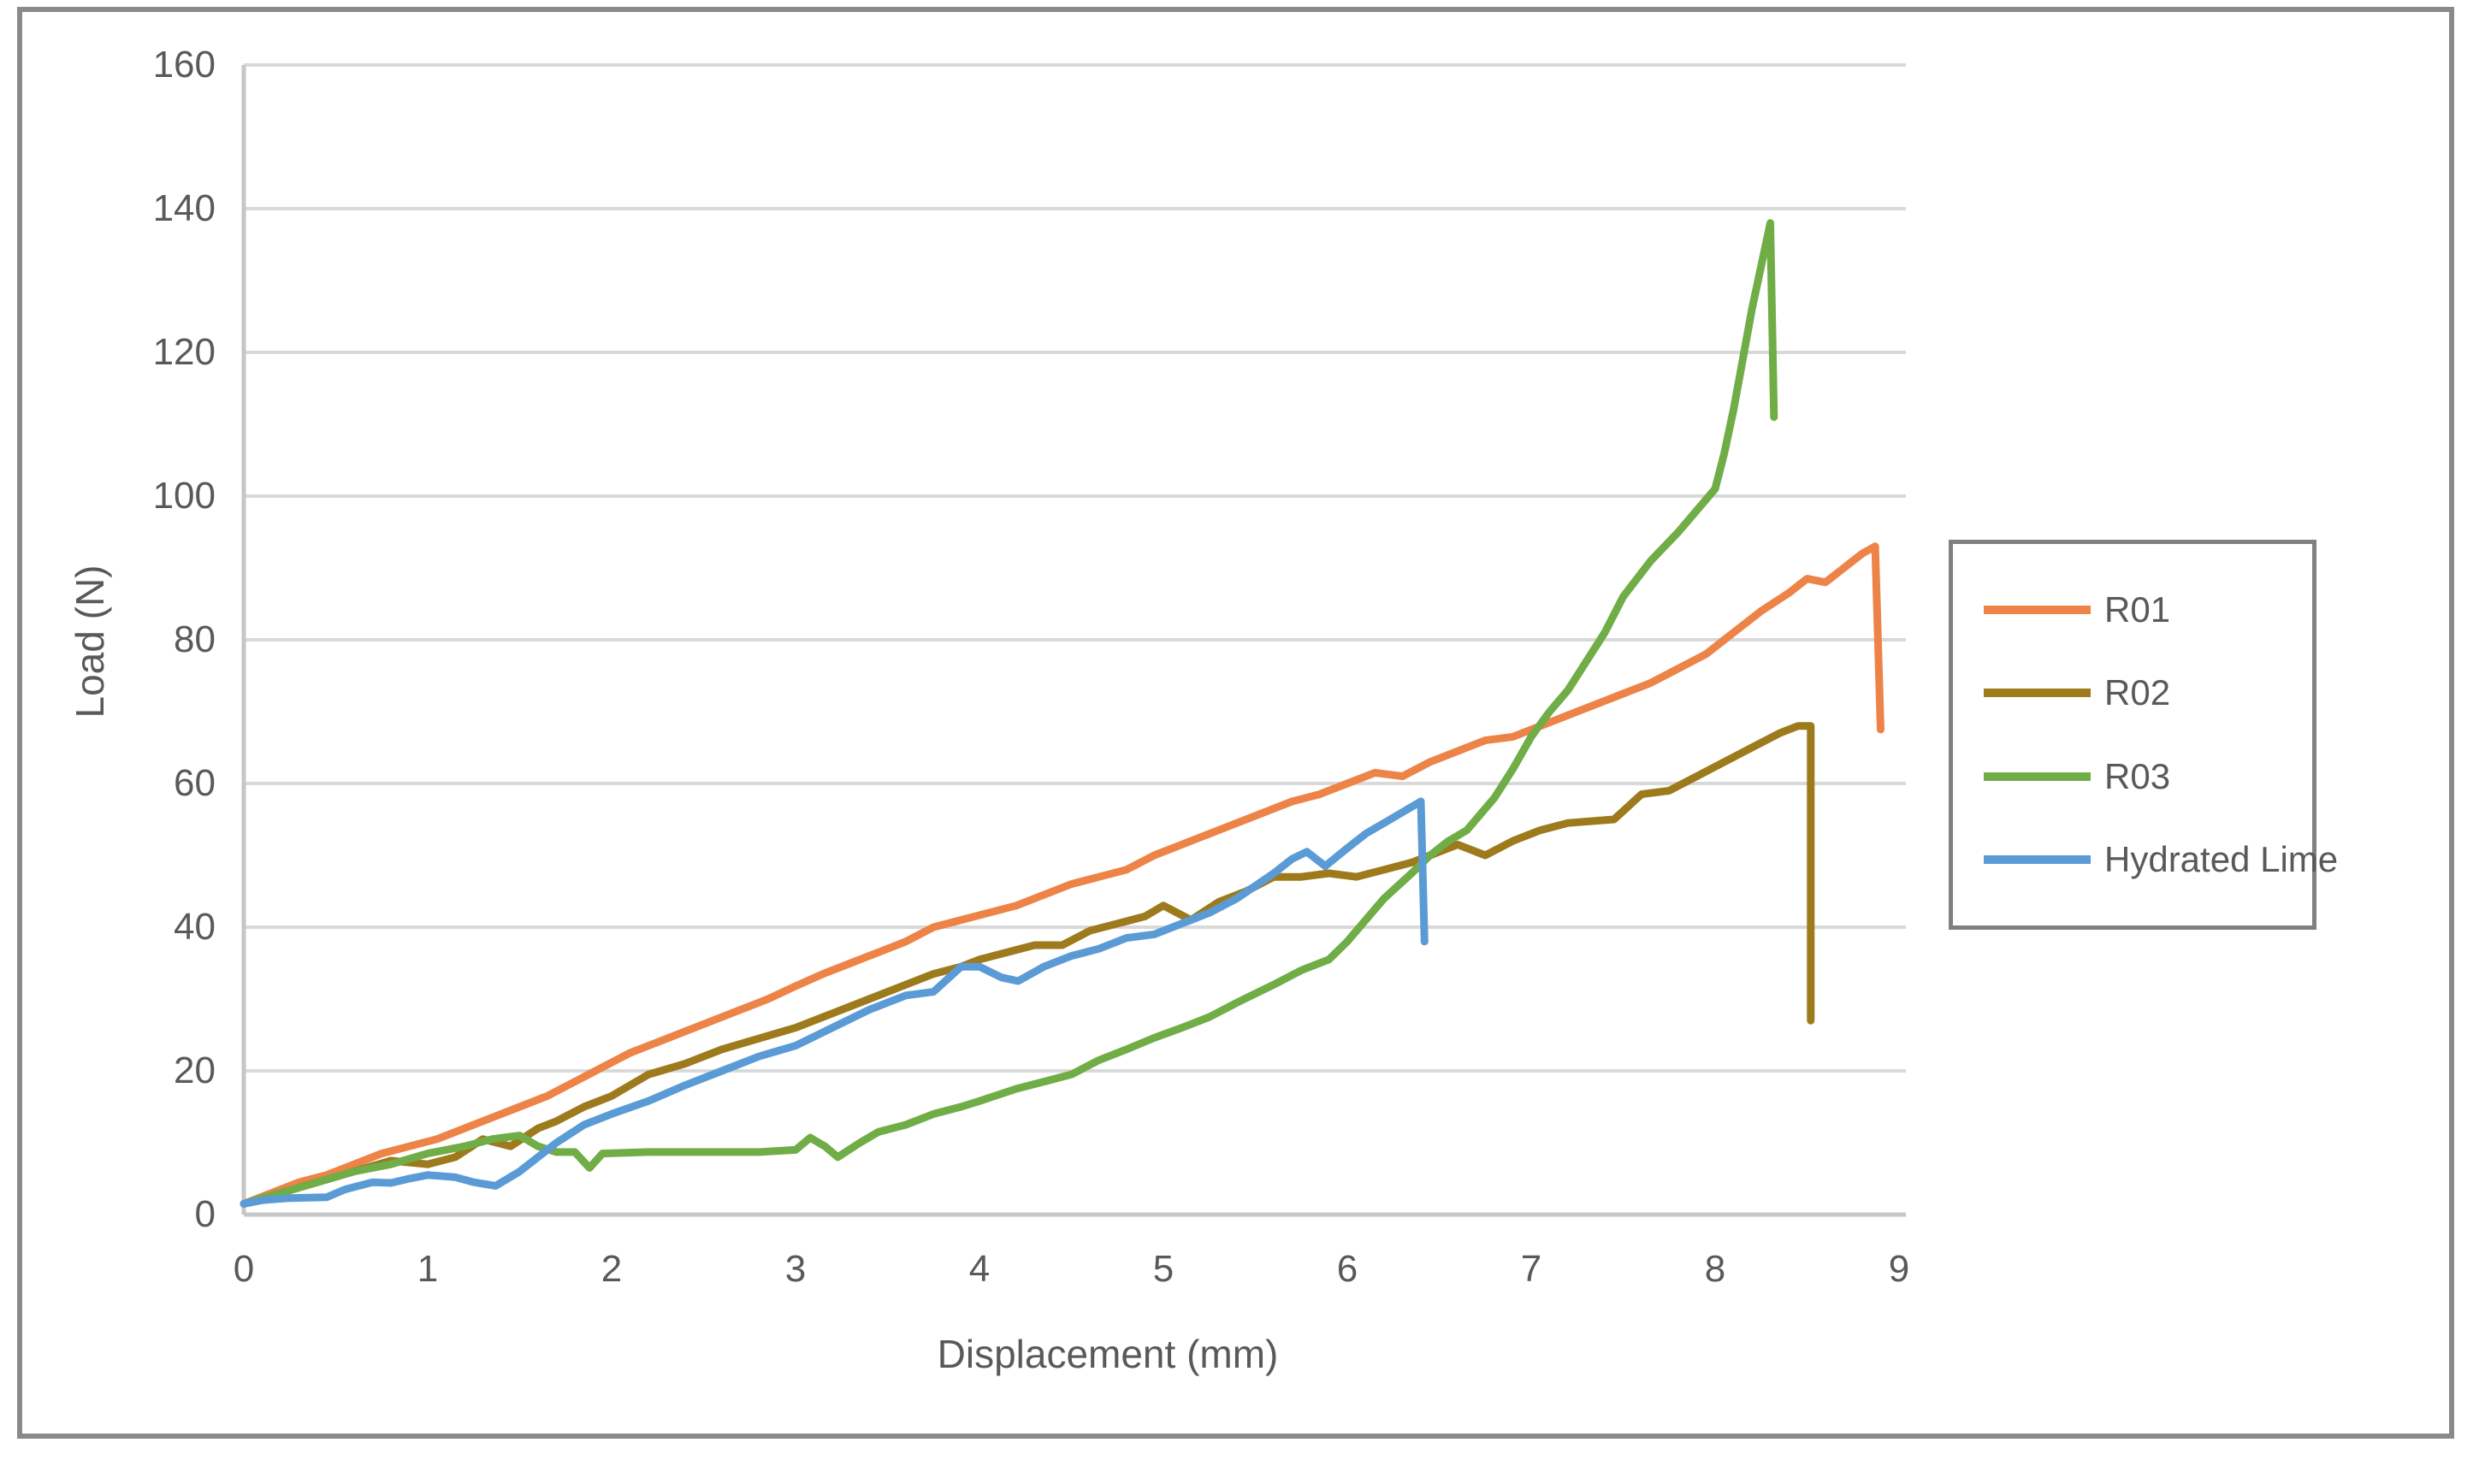 The height and width of the screenshot is (1484, 2485). I want to click on legend-item-hydrated-lime: Hydrated Lime, so click(2161, 859).